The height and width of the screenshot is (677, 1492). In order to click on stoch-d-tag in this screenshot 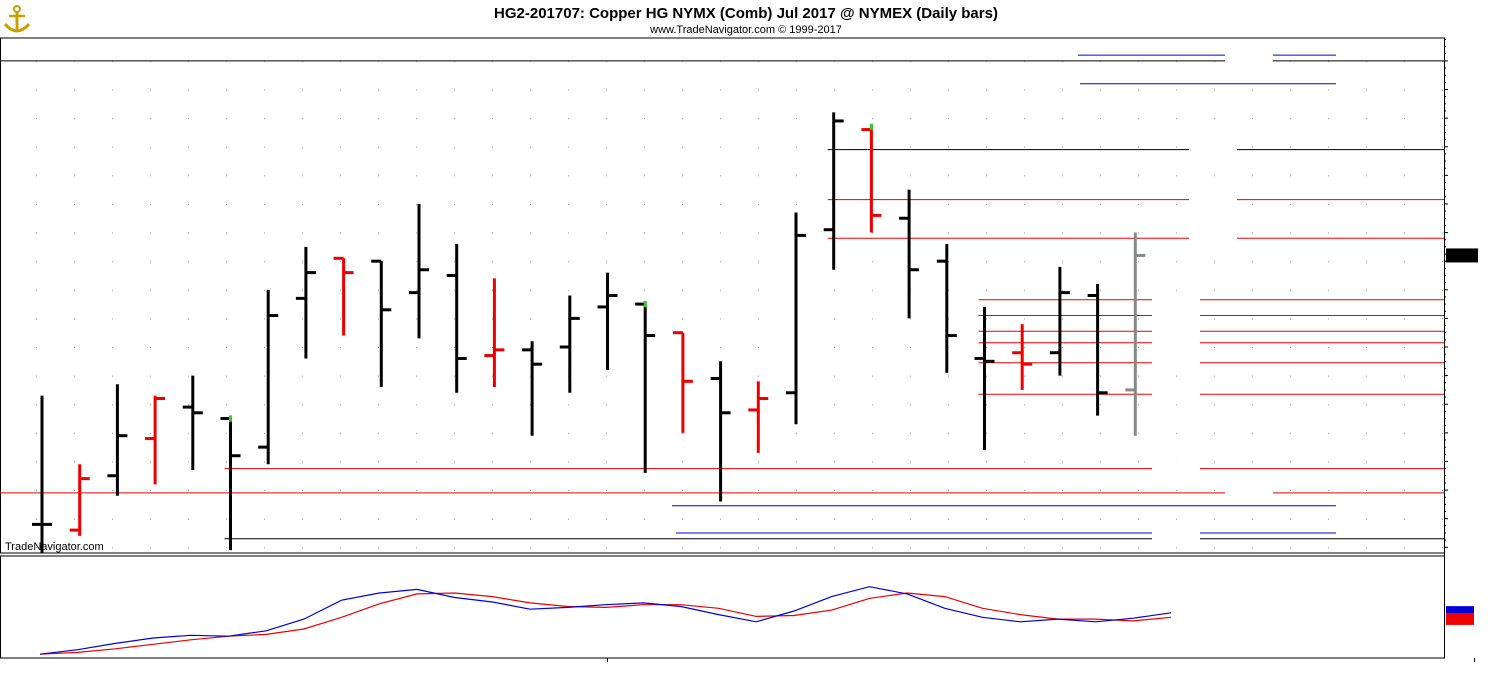, I will do `click(1460, 618)`.